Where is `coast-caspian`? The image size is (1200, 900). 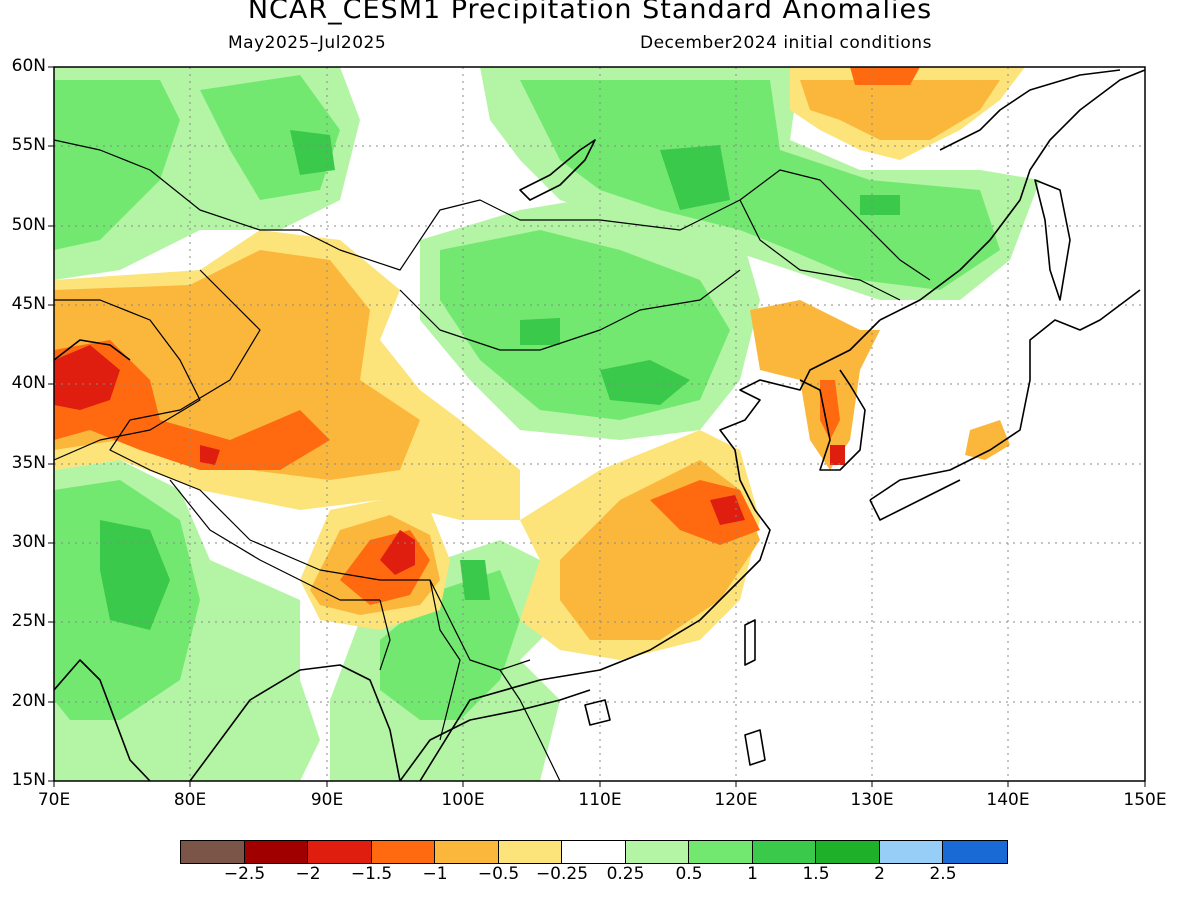
coast-caspian is located at coordinates (92, 350).